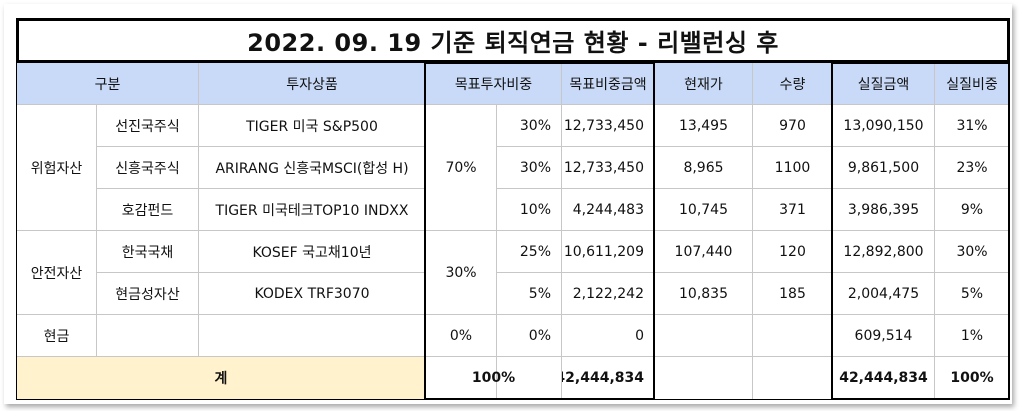 The image size is (1020, 411). What do you see at coordinates (147, 210) in the screenshot?
I see `cell-subcategory: 호감펀드` at bounding box center [147, 210].